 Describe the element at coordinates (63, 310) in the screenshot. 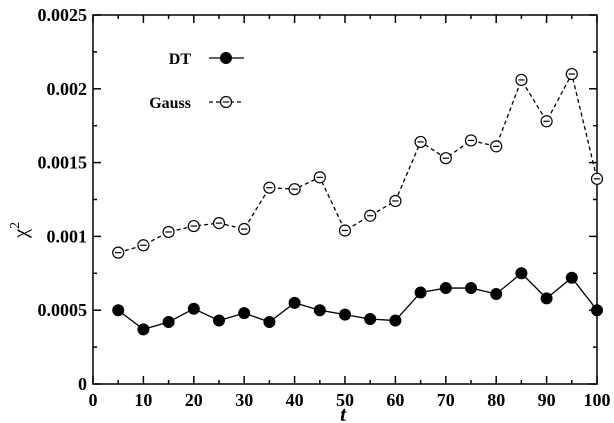

I see `y-tick-label: 0.0005` at that location.